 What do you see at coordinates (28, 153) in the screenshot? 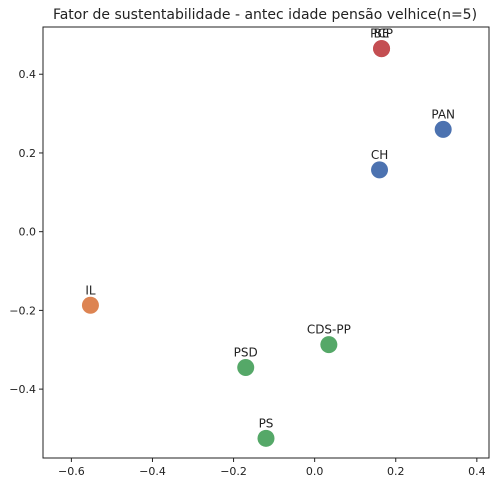
I see `y-tick-label: 0.2` at bounding box center [28, 153].